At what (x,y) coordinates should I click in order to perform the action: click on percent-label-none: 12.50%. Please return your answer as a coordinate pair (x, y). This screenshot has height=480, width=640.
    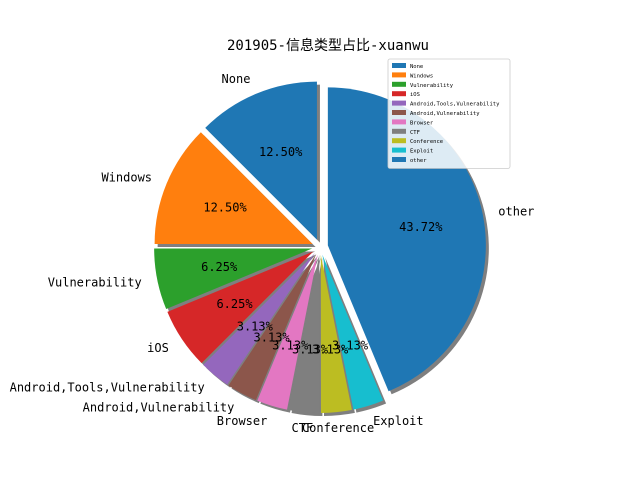
    Looking at the image, I should click on (281, 152).